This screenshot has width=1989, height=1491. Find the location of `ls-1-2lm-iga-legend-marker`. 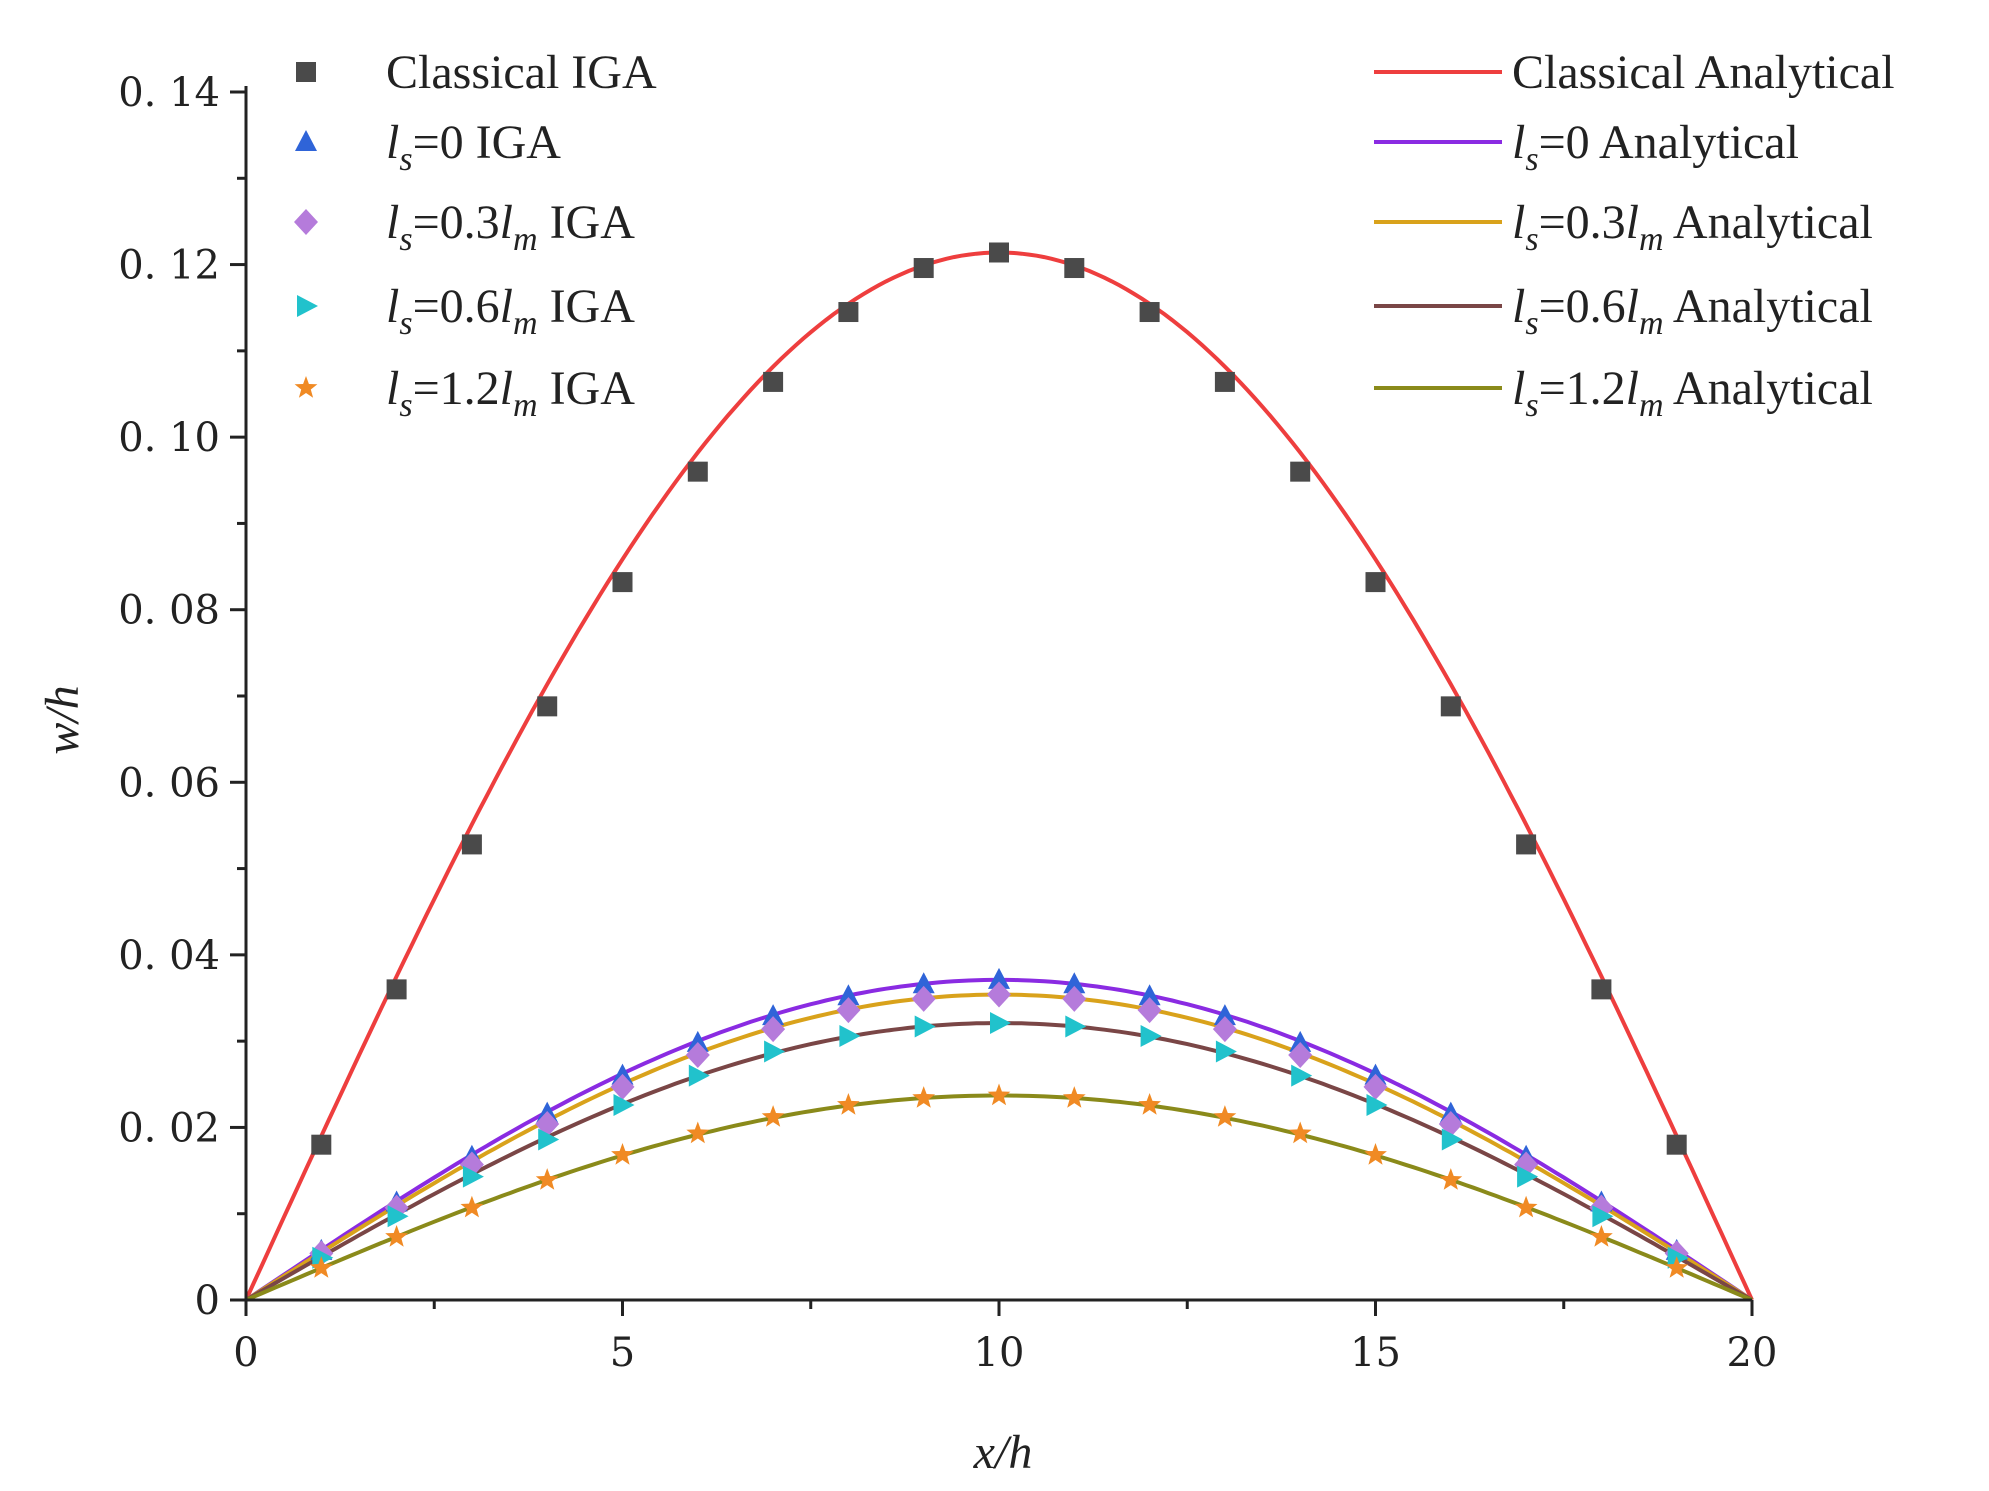

ls-1-2lm-iga-legend-marker is located at coordinates (306, 387).